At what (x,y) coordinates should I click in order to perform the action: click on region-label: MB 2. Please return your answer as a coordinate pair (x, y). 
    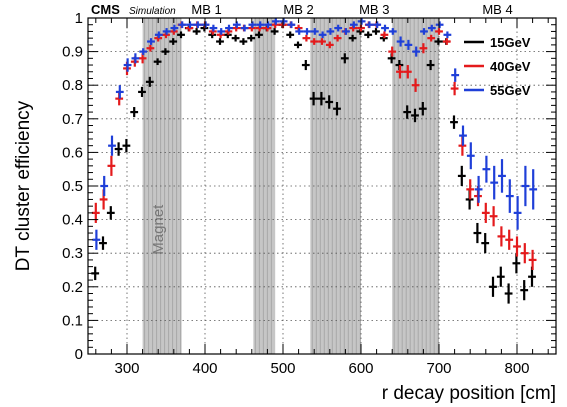
    Looking at the image, I should click on (298, 9).